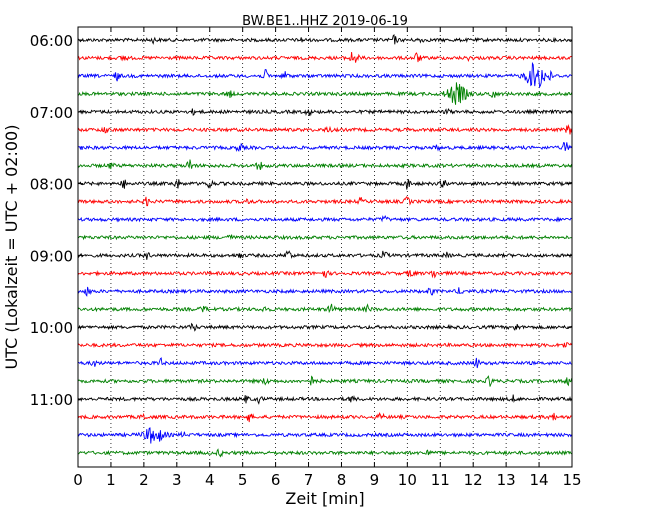 The image size is (650, 520). Describe the element at coordinates (342, 480) in the screenshot. I see `x-tick-label: 8` at that location.